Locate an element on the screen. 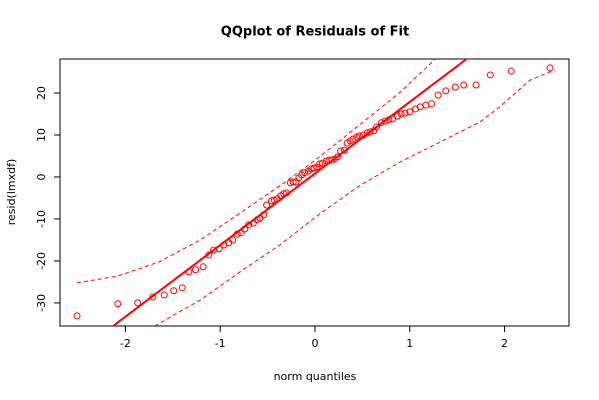  y-axis-label: resid(lmxdf) is located at coordinates (11, 192).